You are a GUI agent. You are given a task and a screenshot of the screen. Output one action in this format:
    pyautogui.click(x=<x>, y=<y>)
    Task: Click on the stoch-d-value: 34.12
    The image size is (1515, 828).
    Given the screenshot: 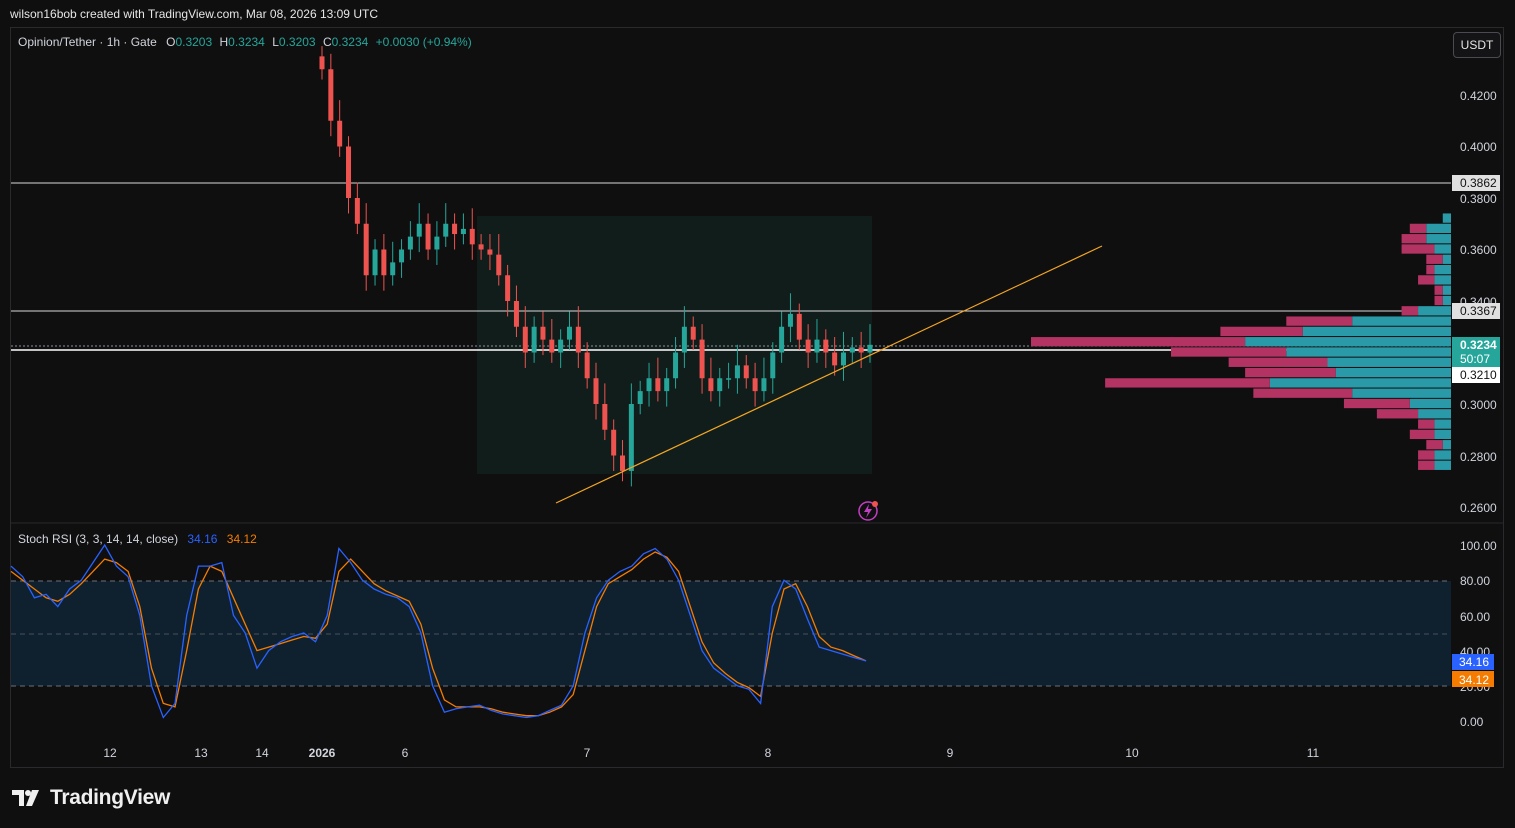 What is the action you would take?
    pyautogui.click(x=241, y=539)
    